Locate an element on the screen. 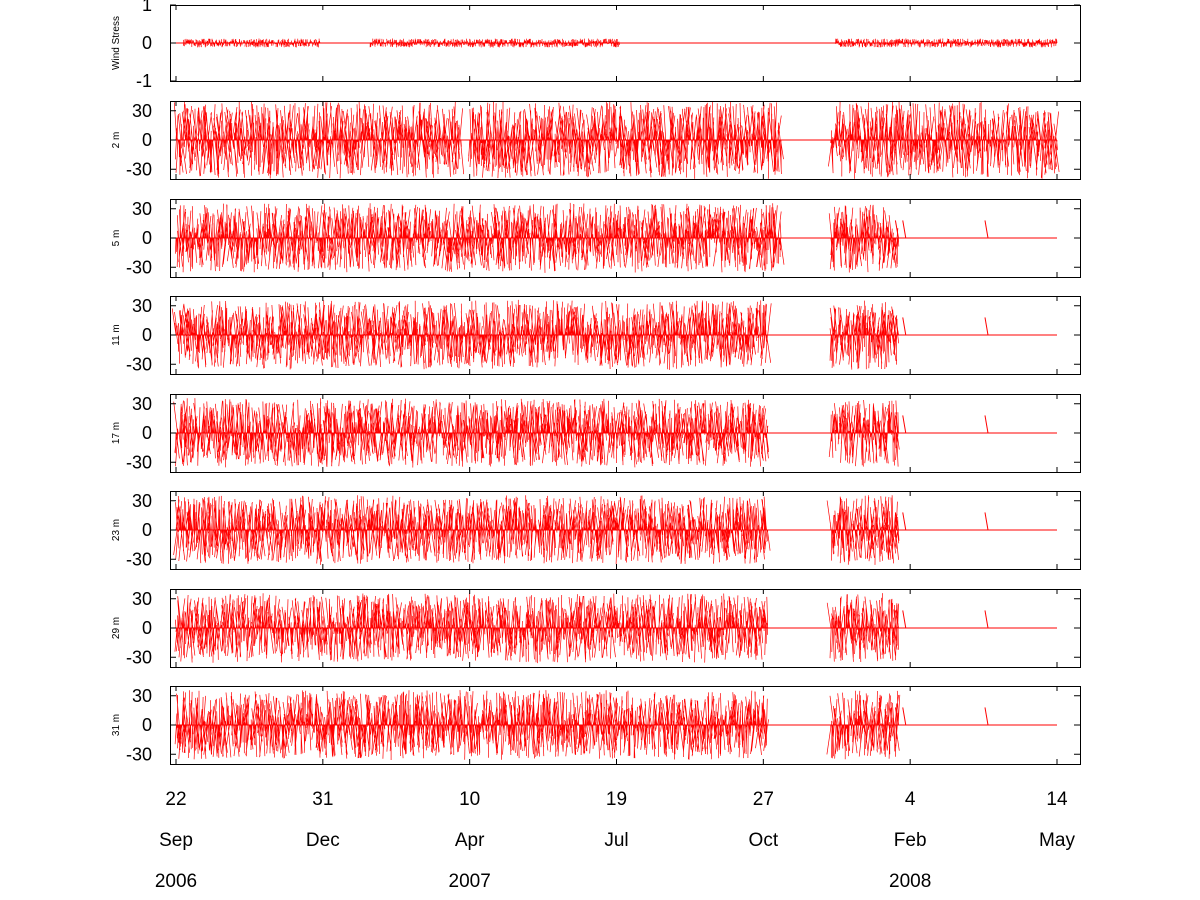  panel-17-m: 30 0 -30 17 m is located at coordinates (596, 433).